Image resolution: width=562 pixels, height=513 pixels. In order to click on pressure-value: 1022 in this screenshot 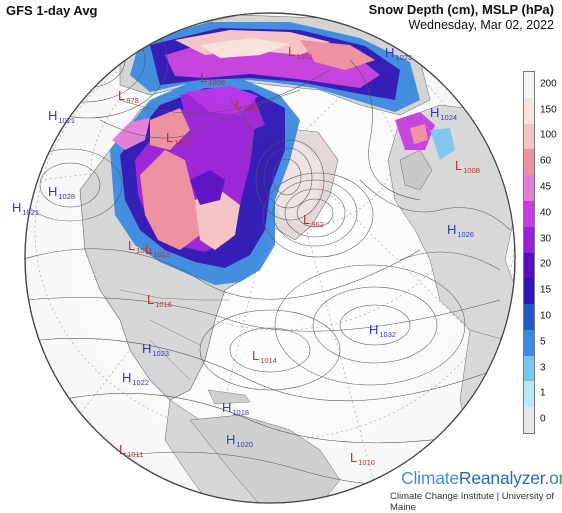, I will do `click(141, 382)`.